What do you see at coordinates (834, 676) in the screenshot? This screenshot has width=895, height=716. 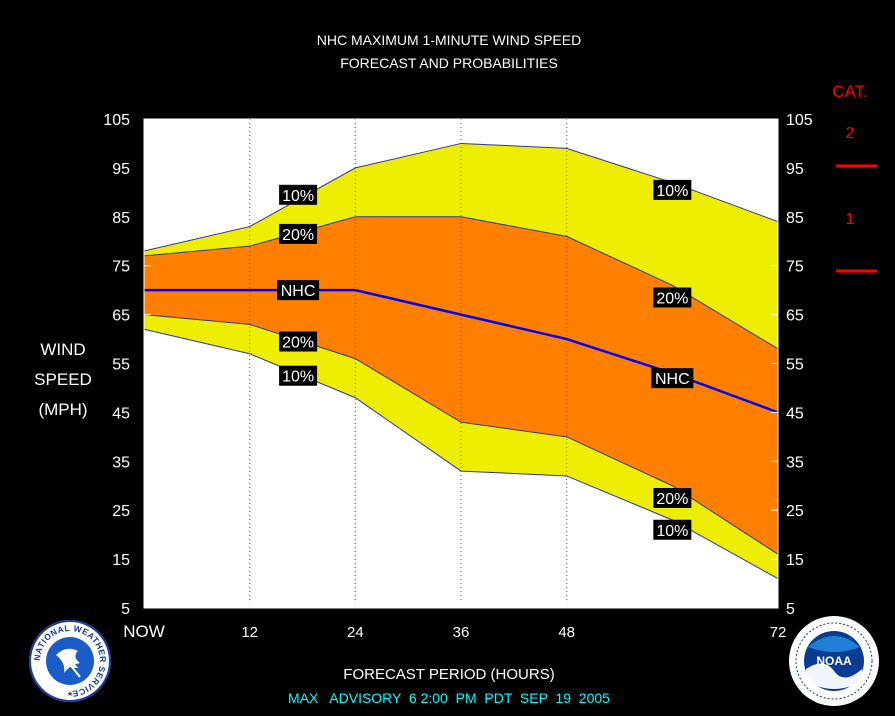 I see `wave-icon` at bounding box center [834, 676].